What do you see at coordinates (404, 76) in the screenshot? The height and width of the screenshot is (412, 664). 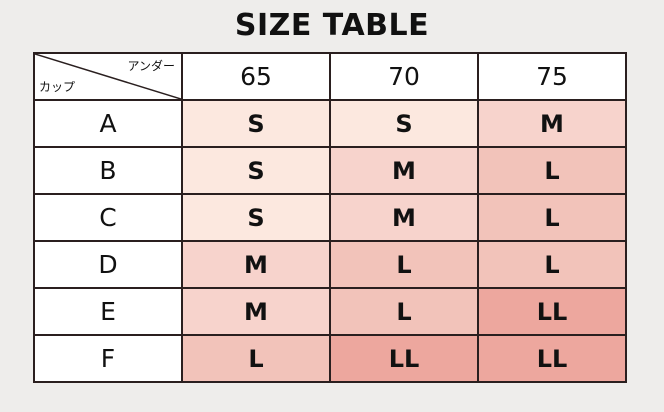 I see `column-header: 70` at bounding box center [404, 76].